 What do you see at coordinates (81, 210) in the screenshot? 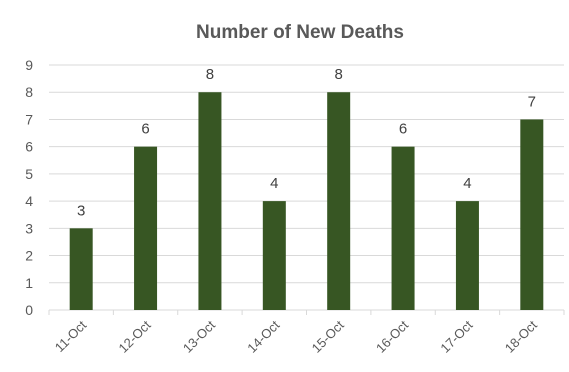
I see `data-label: 3` at bounding box center [81, 210].